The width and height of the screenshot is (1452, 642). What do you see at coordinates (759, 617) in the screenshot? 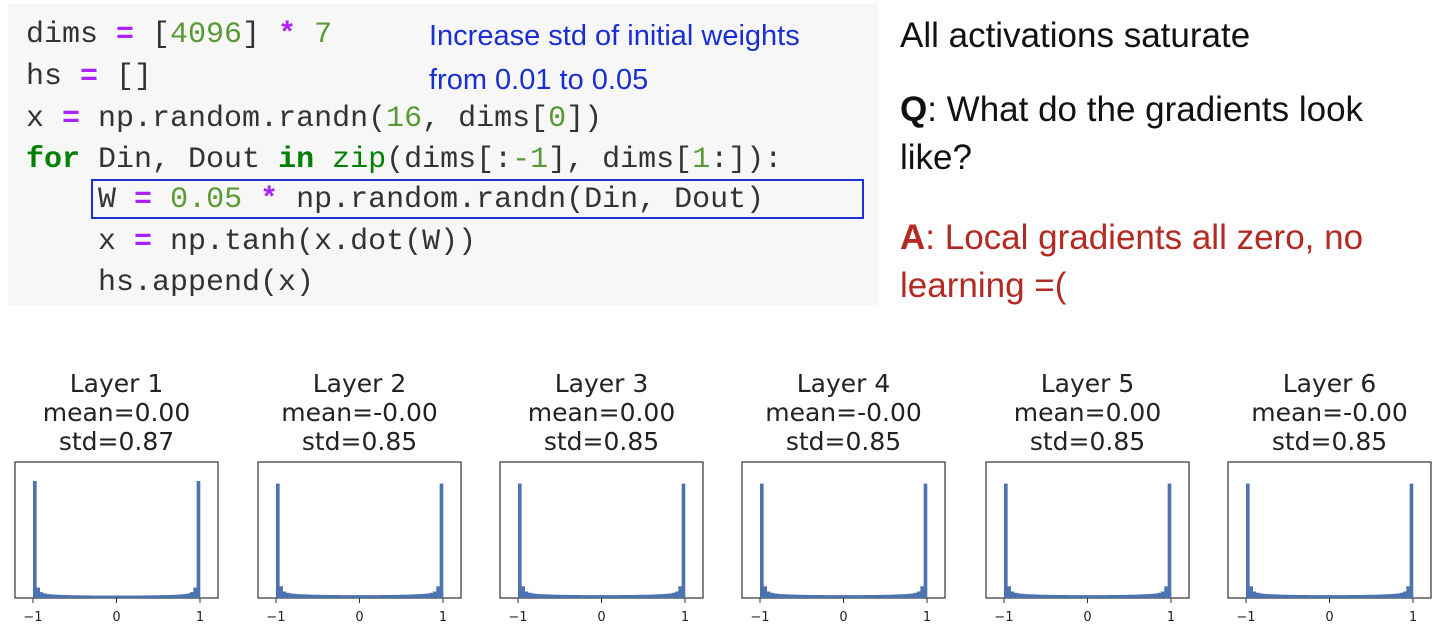
I see `x-tick-label: −1` at bounding box center [759, 617].